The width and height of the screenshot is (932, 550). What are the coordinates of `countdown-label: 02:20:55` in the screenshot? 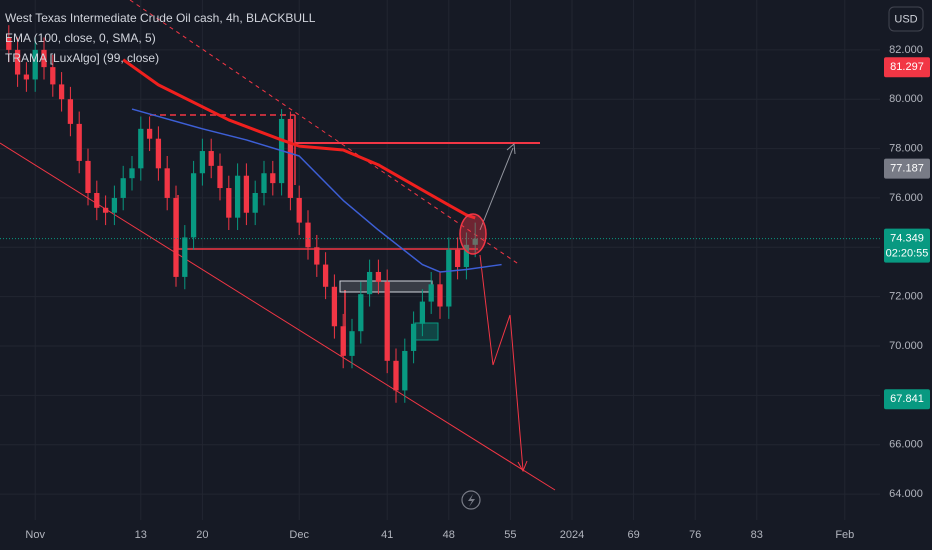 It's located at (907, 254).